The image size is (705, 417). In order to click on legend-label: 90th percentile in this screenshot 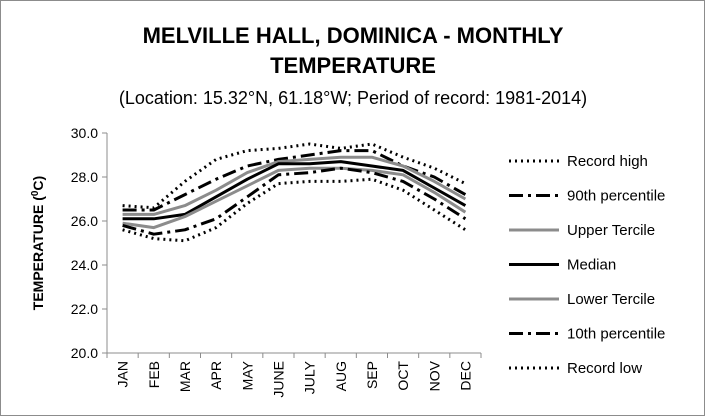, I will do `click(616, 196)`.